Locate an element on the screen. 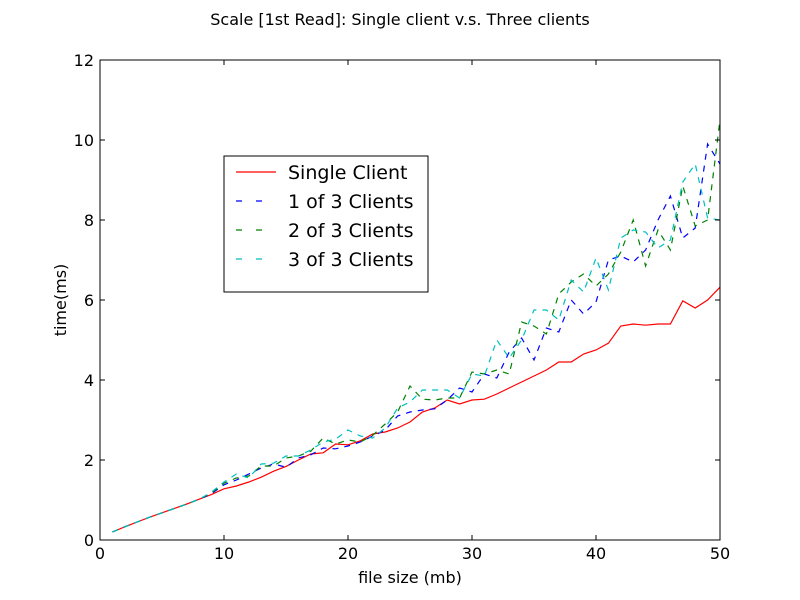 This screenshot has height=600, width=800. y-tick-label: 8 is located at coordinates (89, 220).